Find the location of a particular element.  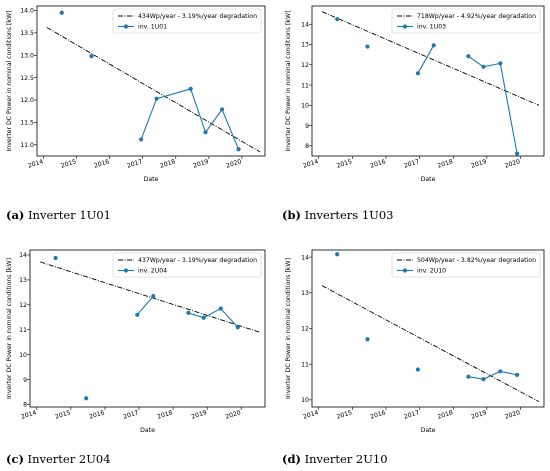

legend-series-label-c: inv. 2U04 is located at coordinates (152, 271).